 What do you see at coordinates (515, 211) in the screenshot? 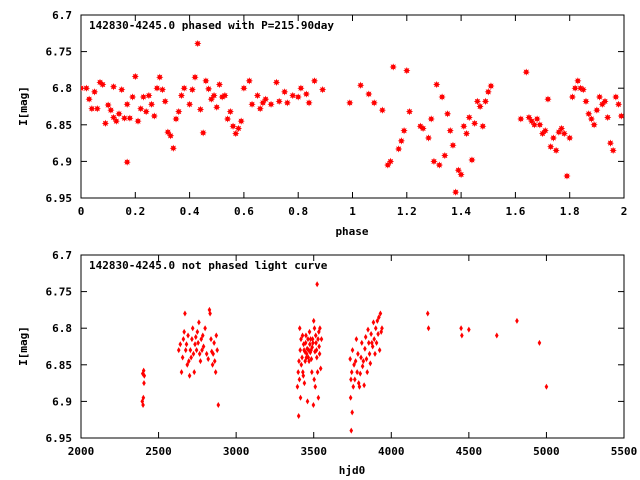
I see `x-tick-label: 1.6` at bounding box center [515, 211].